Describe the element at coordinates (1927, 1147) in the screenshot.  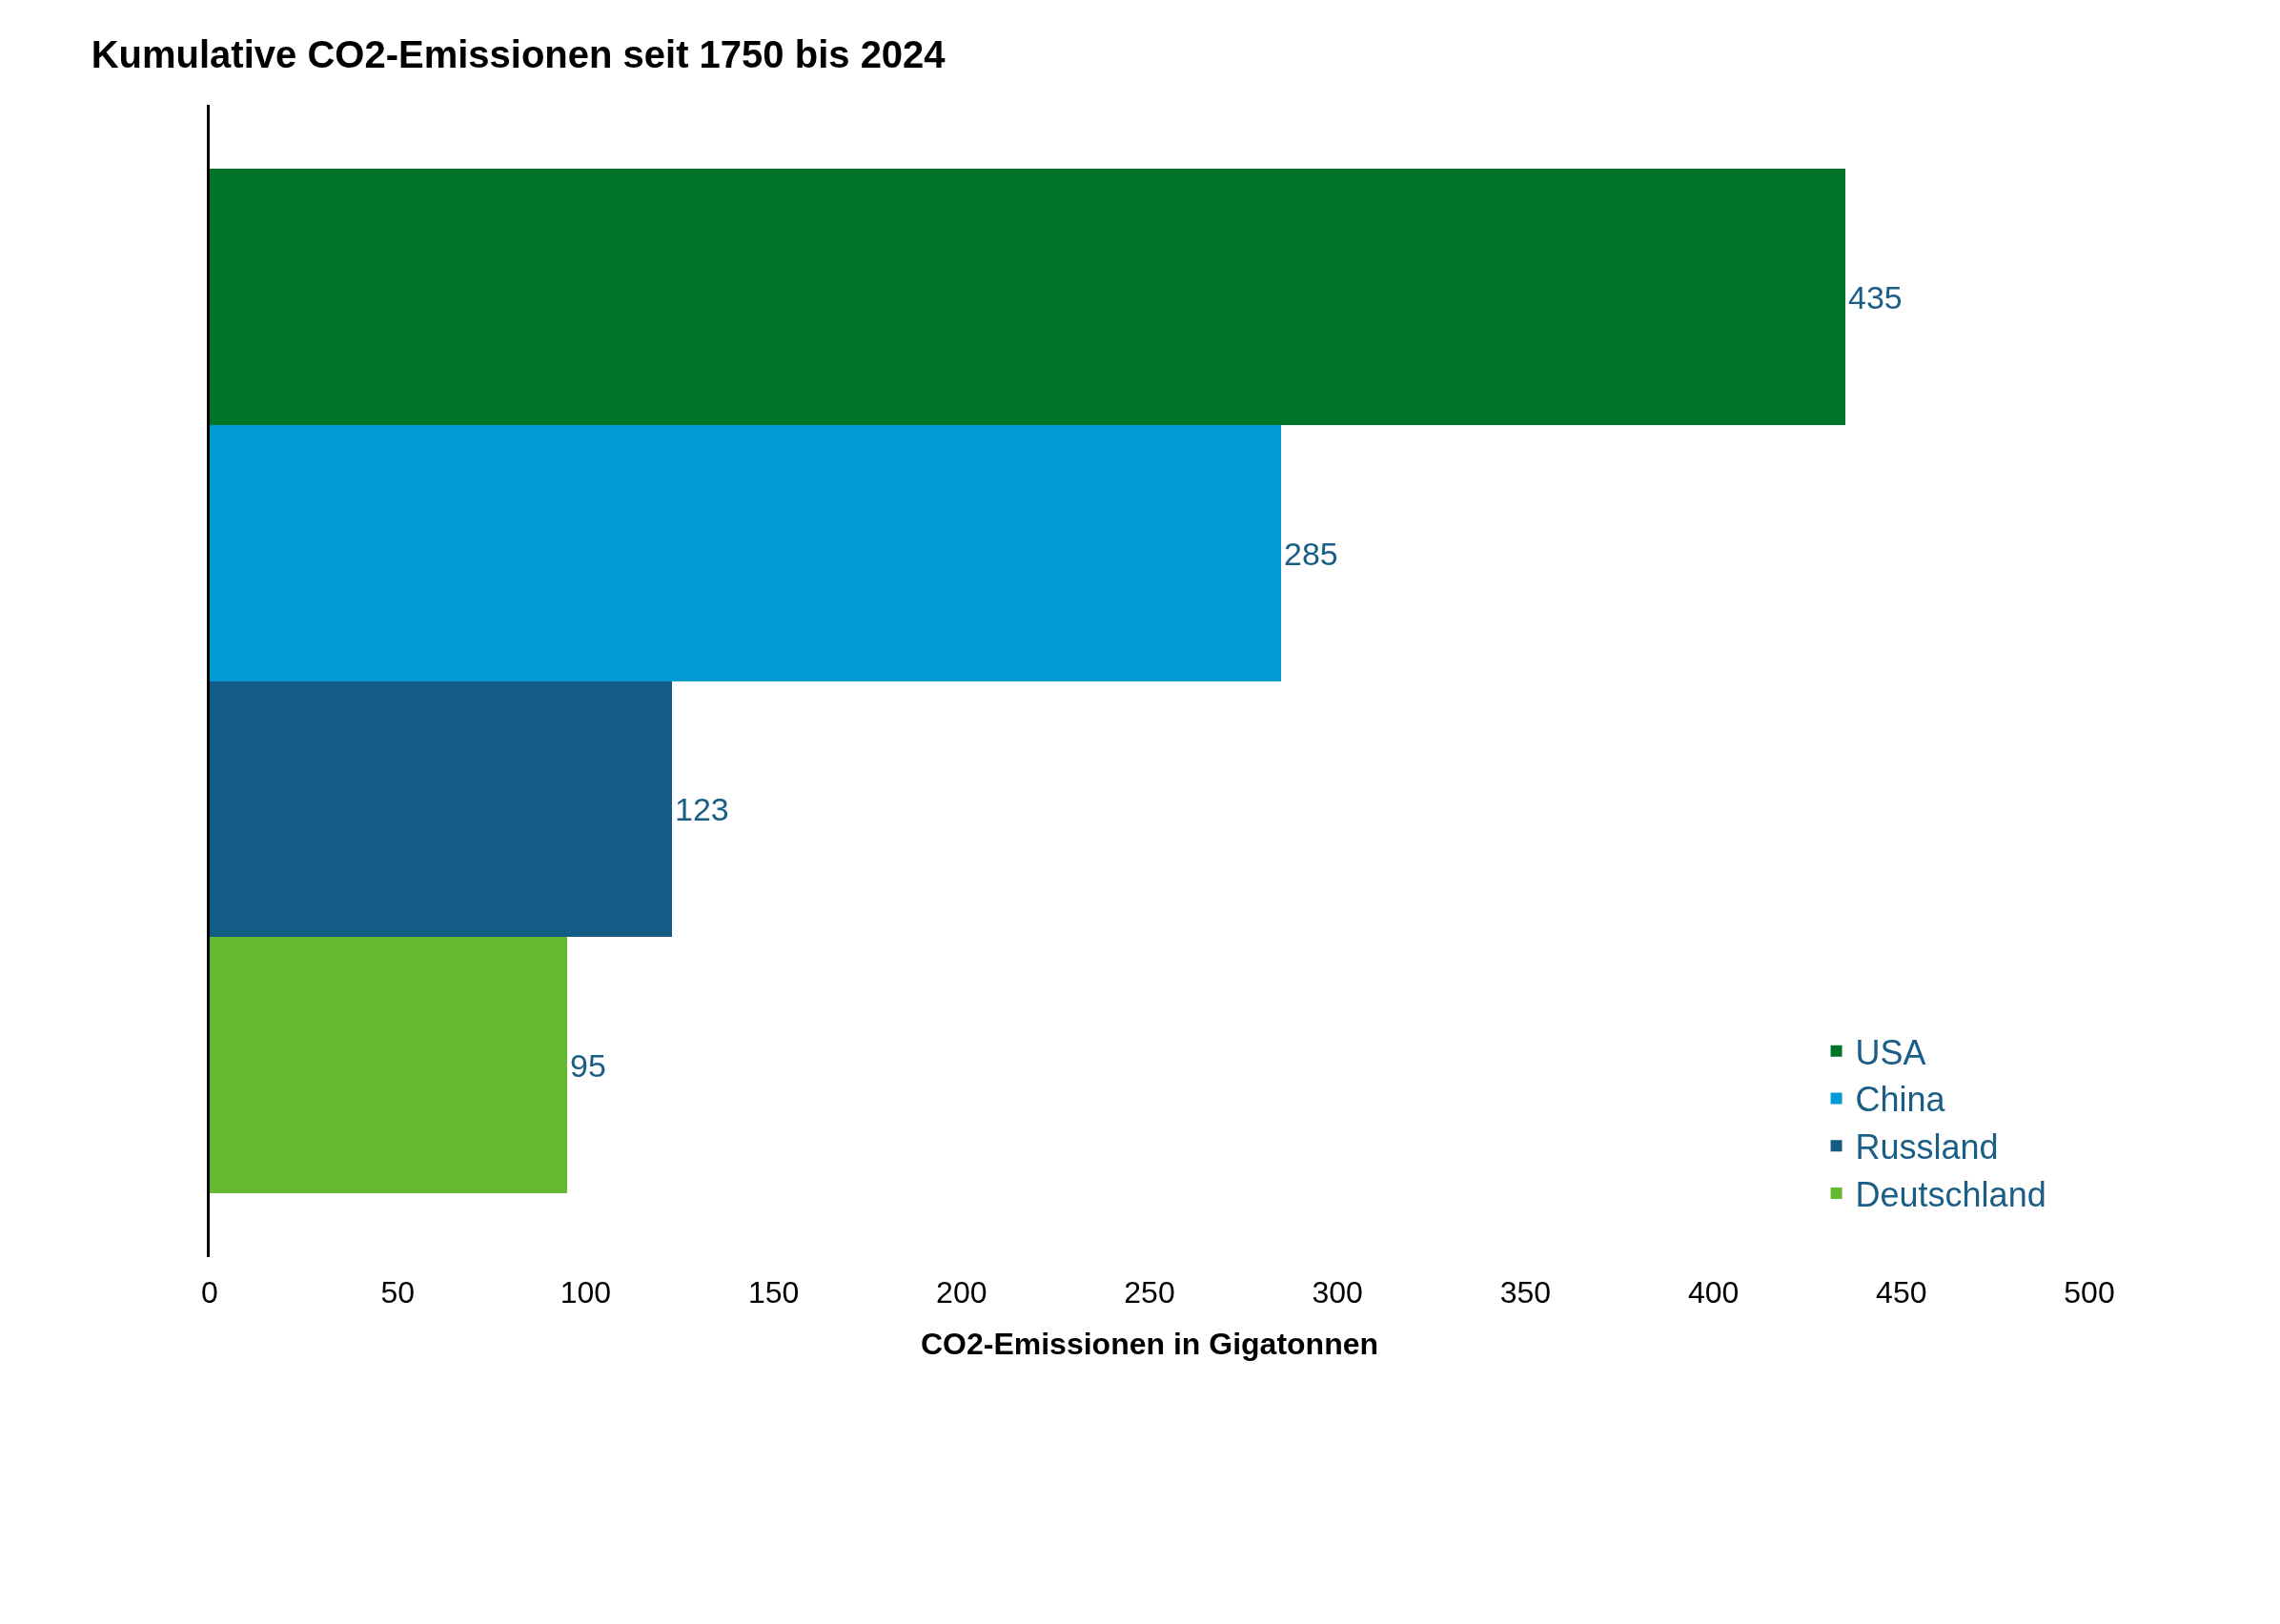
I see `legend-label: Russland` at that location.